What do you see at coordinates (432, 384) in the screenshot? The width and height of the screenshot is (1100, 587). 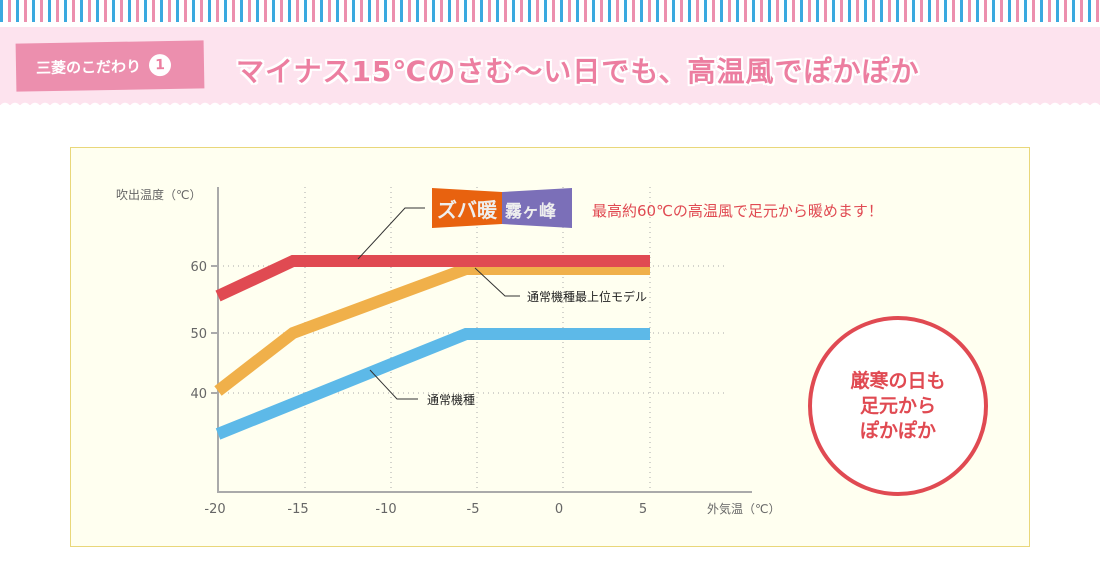 I see `series-normal-model` at bounding box center [432, 384].